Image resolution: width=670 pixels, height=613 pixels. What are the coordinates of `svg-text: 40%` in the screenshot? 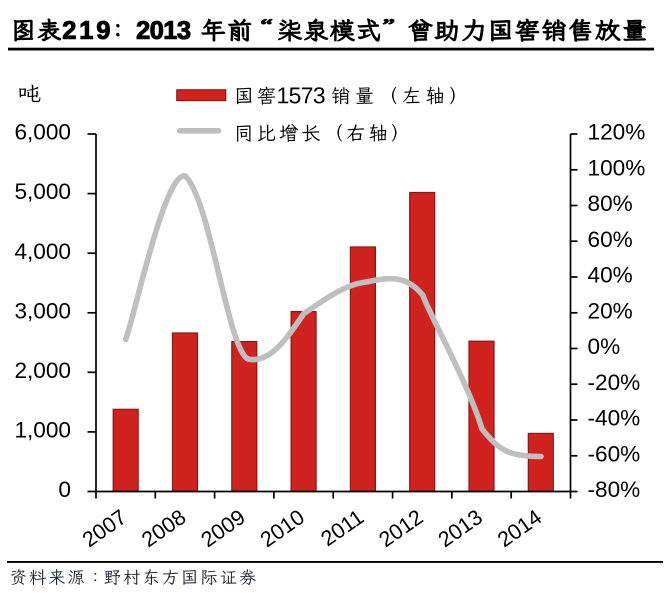 It's located at (610, 275).